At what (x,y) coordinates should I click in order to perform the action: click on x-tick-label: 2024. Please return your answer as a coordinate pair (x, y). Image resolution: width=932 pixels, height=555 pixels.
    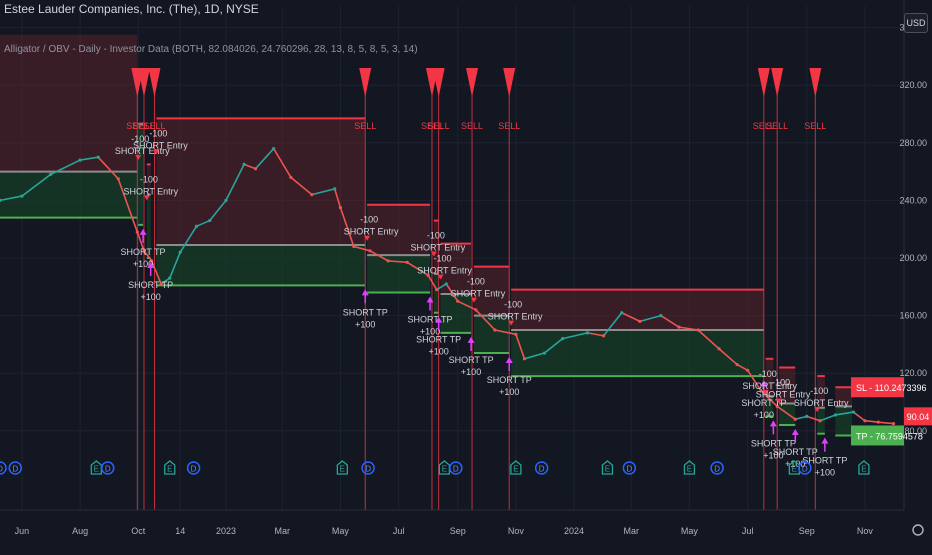
    Looking at the image, I should click on (574, 531).